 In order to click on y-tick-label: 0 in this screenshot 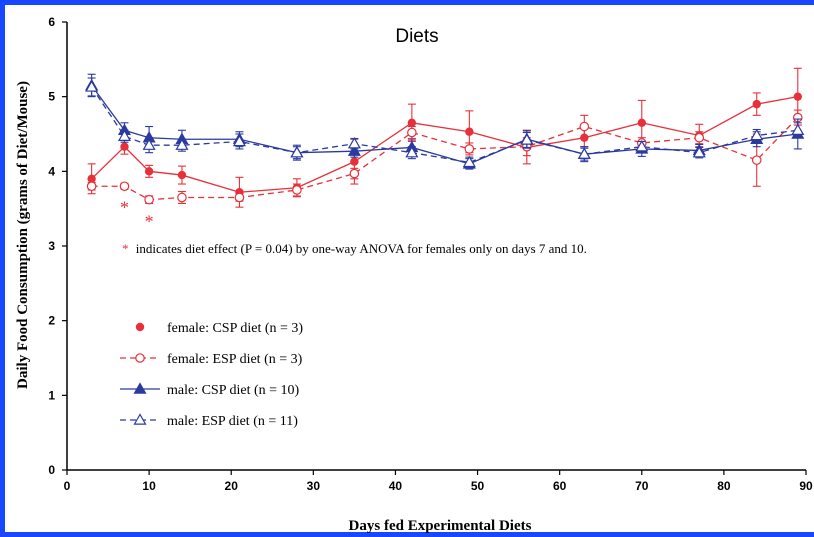, I will do `click(51, 470)`.